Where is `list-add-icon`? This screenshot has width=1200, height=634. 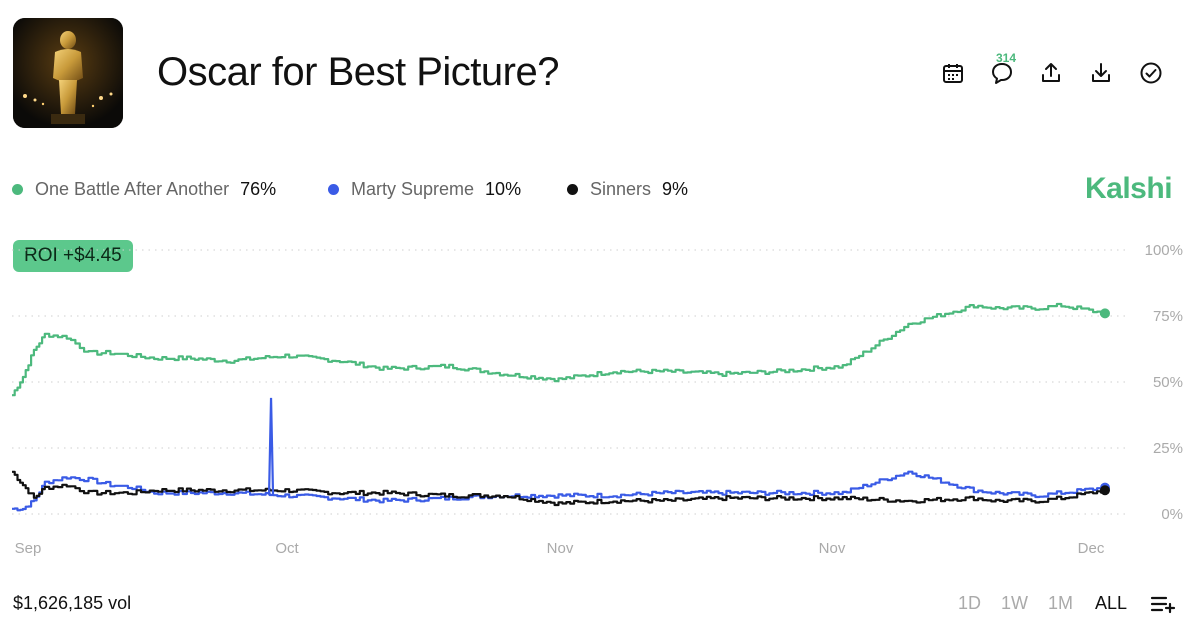 list-add-icon is located at coordinates (1163, 605).